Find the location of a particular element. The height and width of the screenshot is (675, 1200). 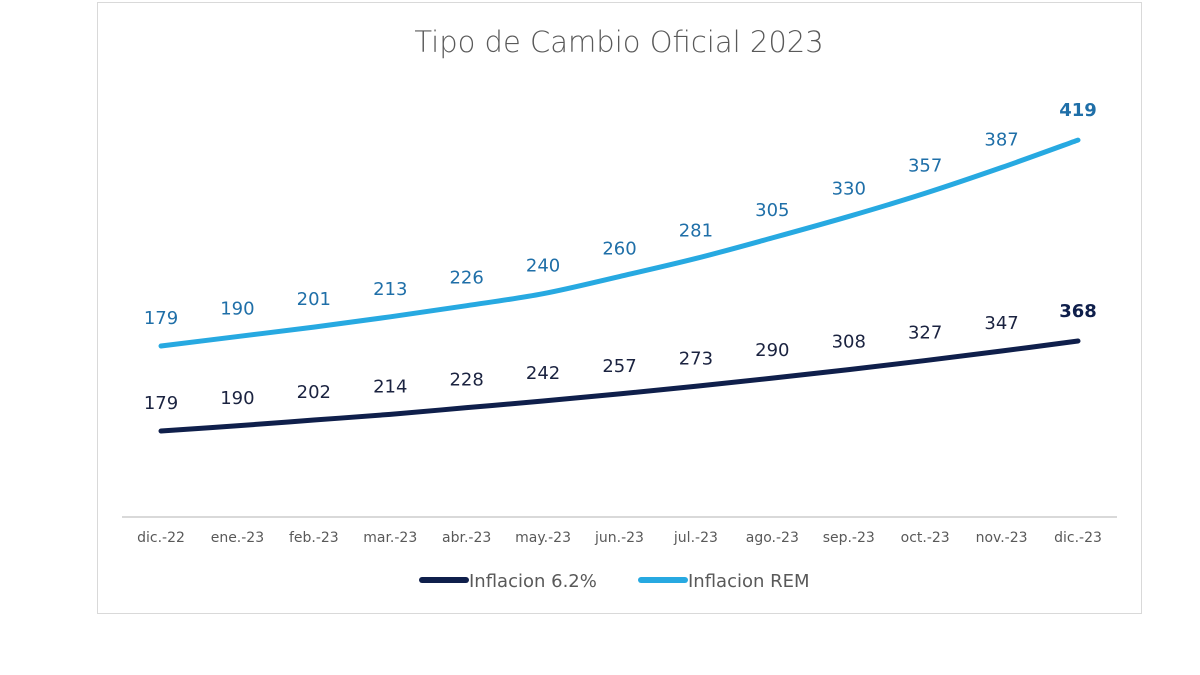

data-label: 226 is located at coordinates (466, 278).